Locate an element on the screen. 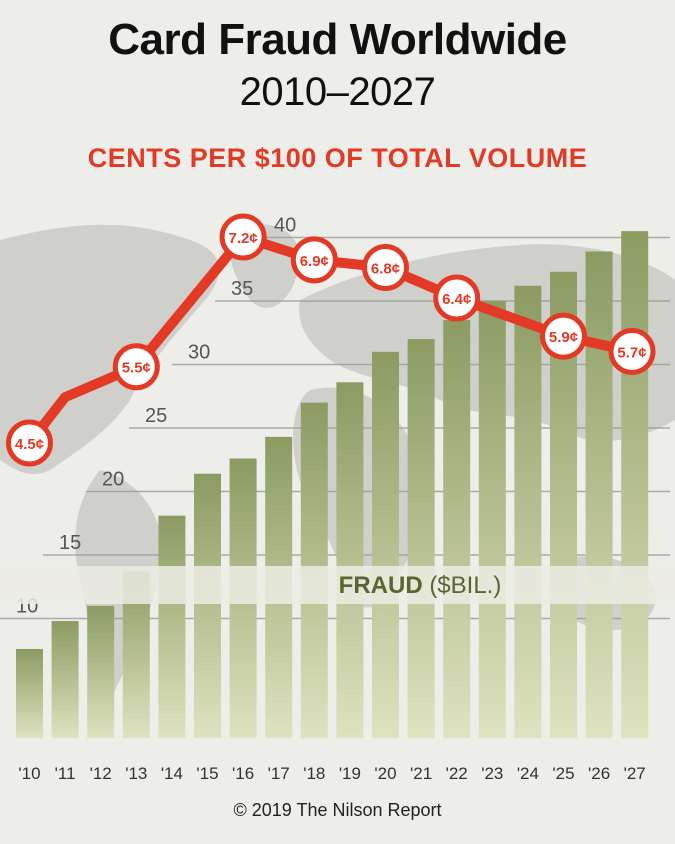 Image resolution: width=675 pixels, height=844 pixels. cents-data-label: 6.4¢ is located at coordinates (456, 299).